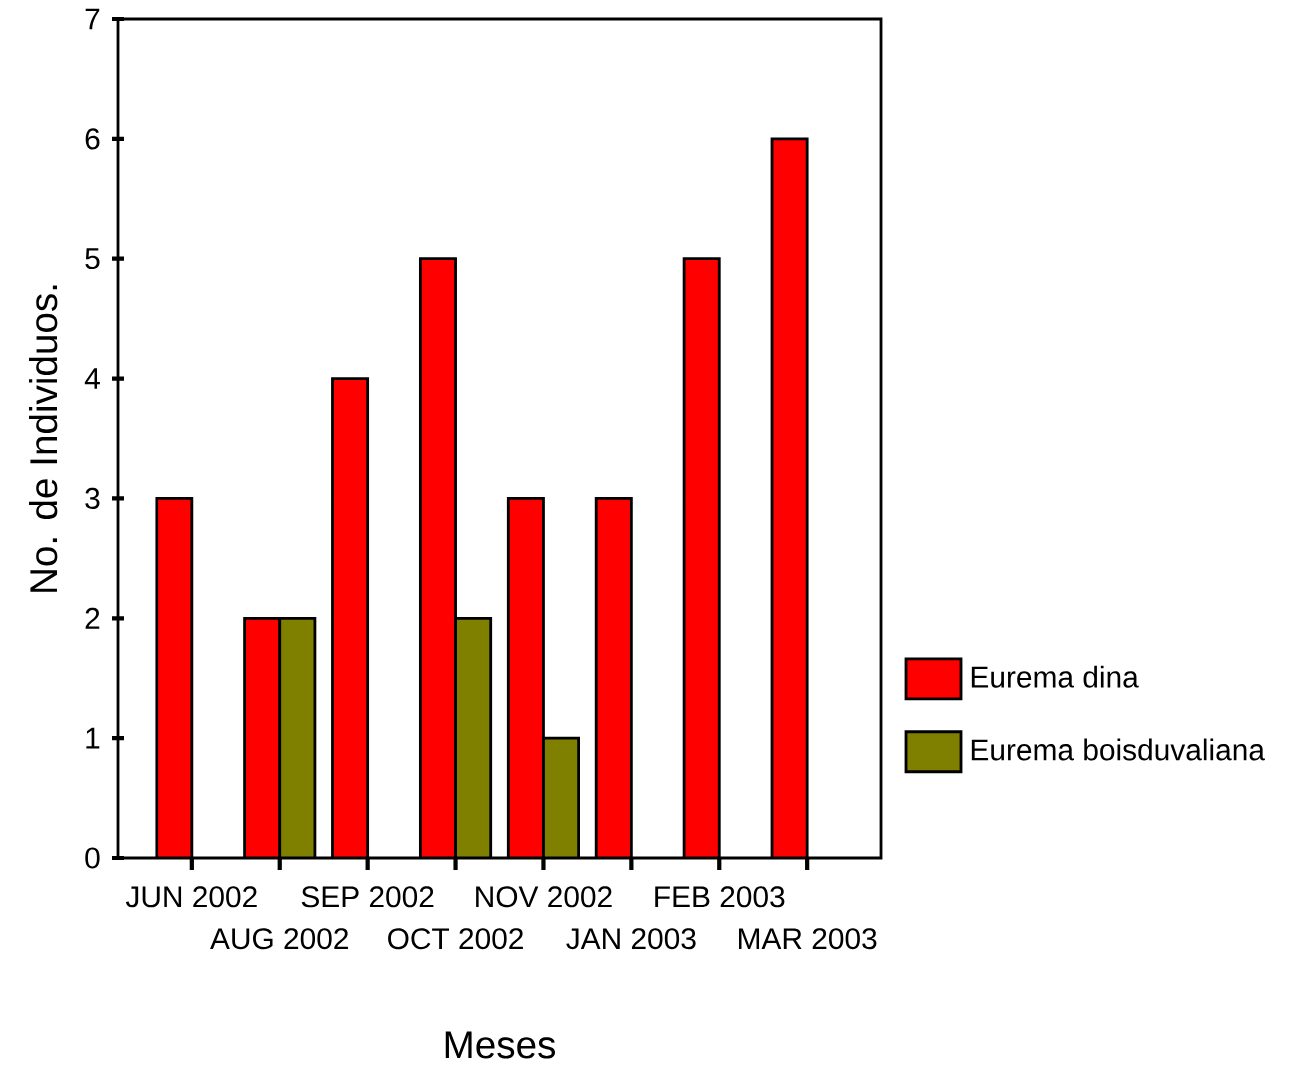  Describe the element at coordinates (720, 897) in the screenshot. I see `x-tick-label: FEB 2003` at that location.